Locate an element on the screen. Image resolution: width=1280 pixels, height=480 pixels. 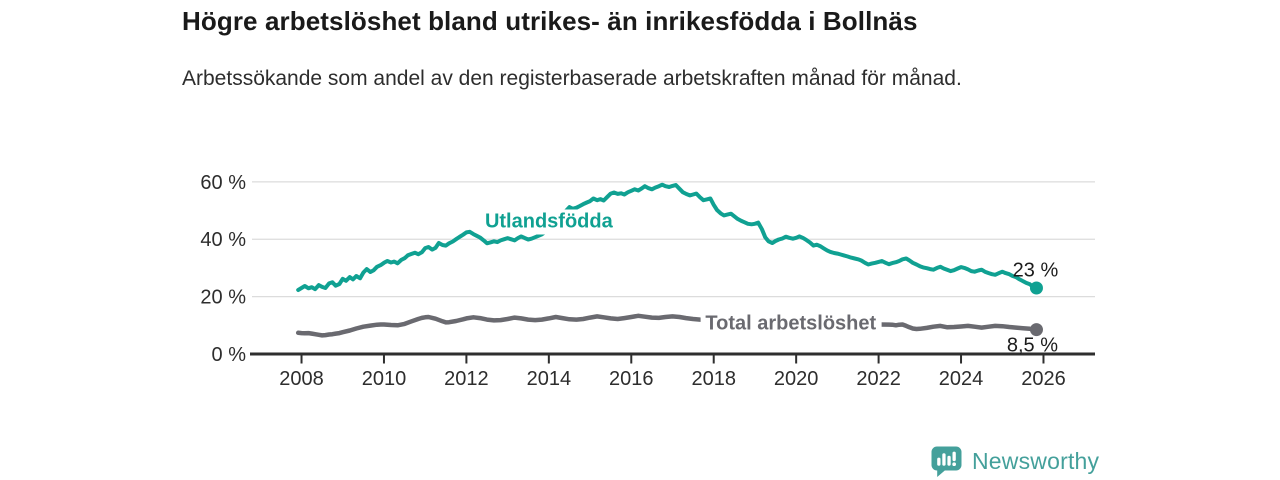
x-axis-tick-label: 2024 is located at coordinates (961, 379).